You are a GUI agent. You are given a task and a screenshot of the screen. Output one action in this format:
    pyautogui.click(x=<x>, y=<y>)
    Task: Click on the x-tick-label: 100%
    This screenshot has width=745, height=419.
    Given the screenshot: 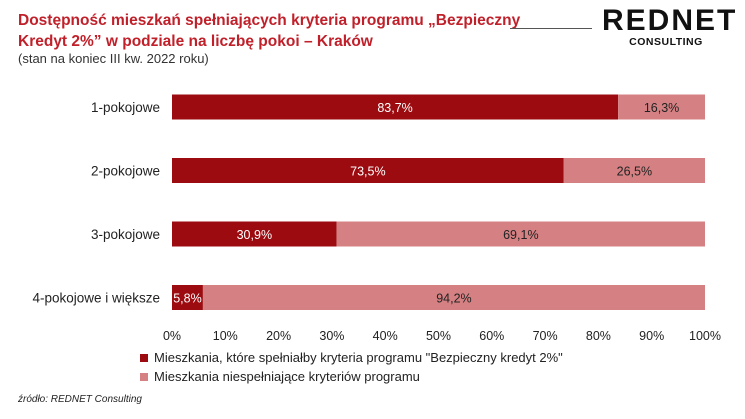 What is the action you would take?
    pyautogui.click(x=705, y=336)
    